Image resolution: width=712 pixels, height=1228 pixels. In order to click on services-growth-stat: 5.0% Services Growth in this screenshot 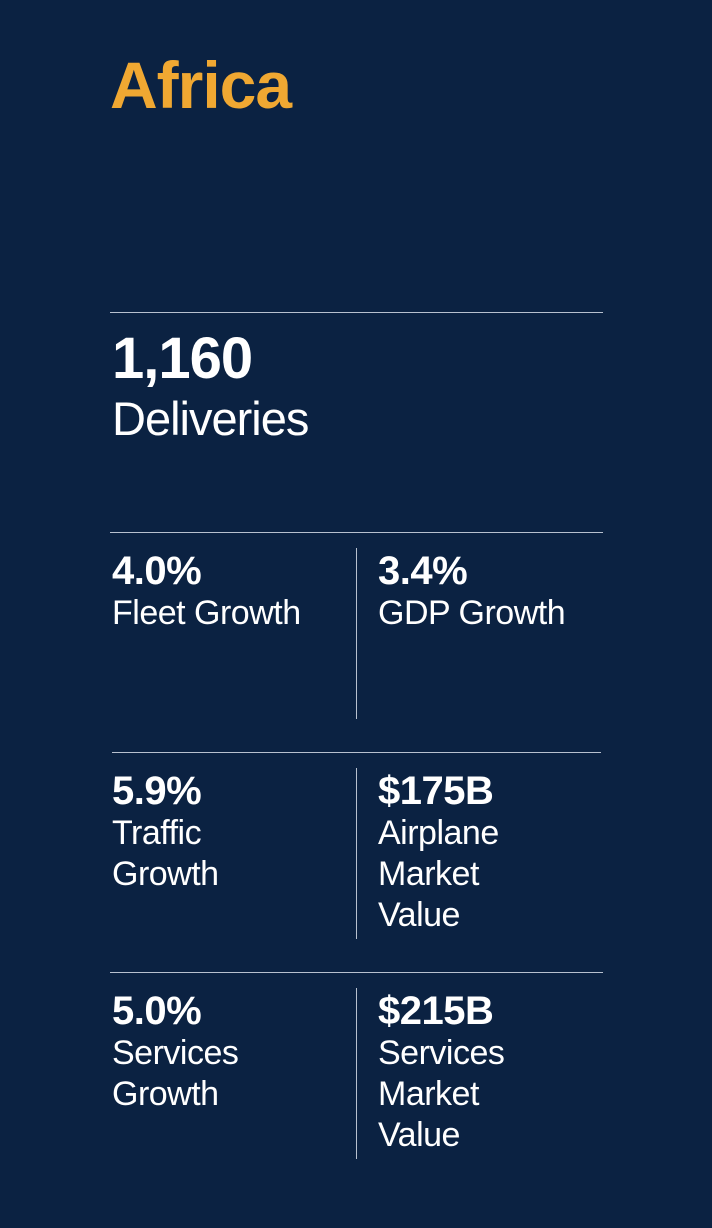, I will do `click(212, 1053)`.